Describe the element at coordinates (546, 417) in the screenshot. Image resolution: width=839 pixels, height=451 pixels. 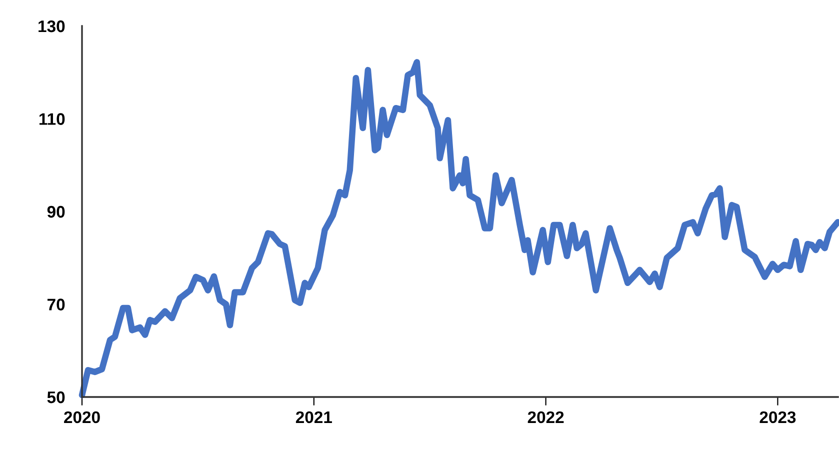
I see `x-tick-label: 2022` at that location.